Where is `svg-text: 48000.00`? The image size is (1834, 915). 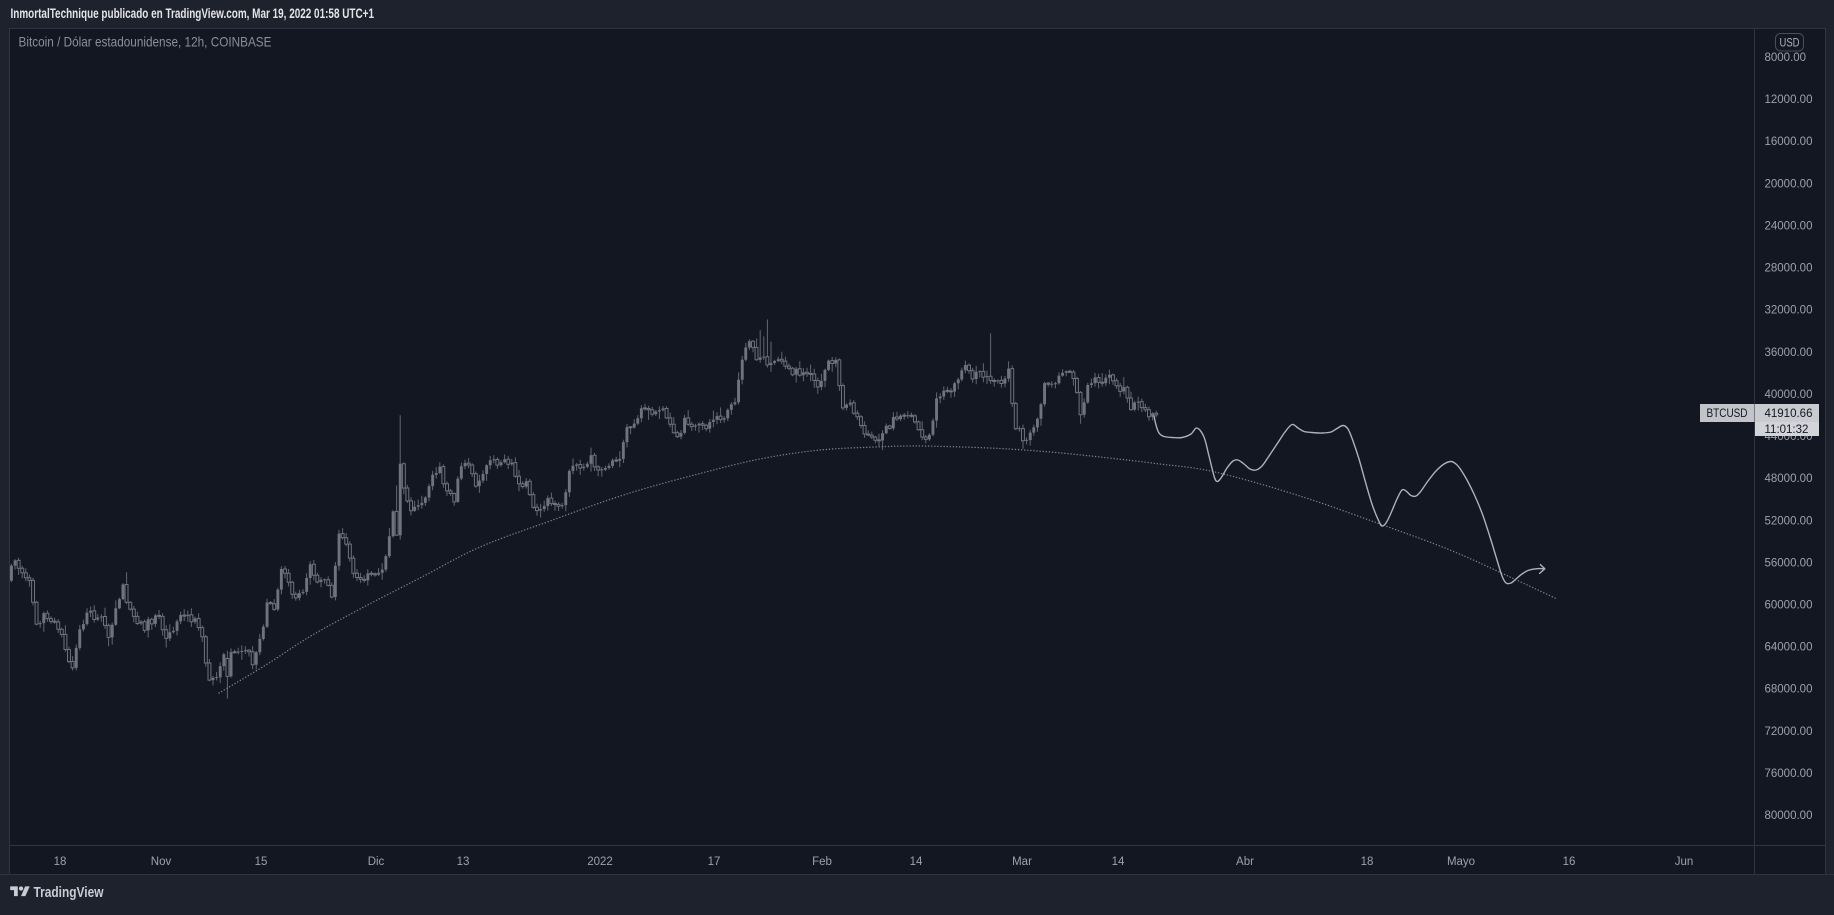
svg-text: 48000.00 is located at coordinates (1789, 479).